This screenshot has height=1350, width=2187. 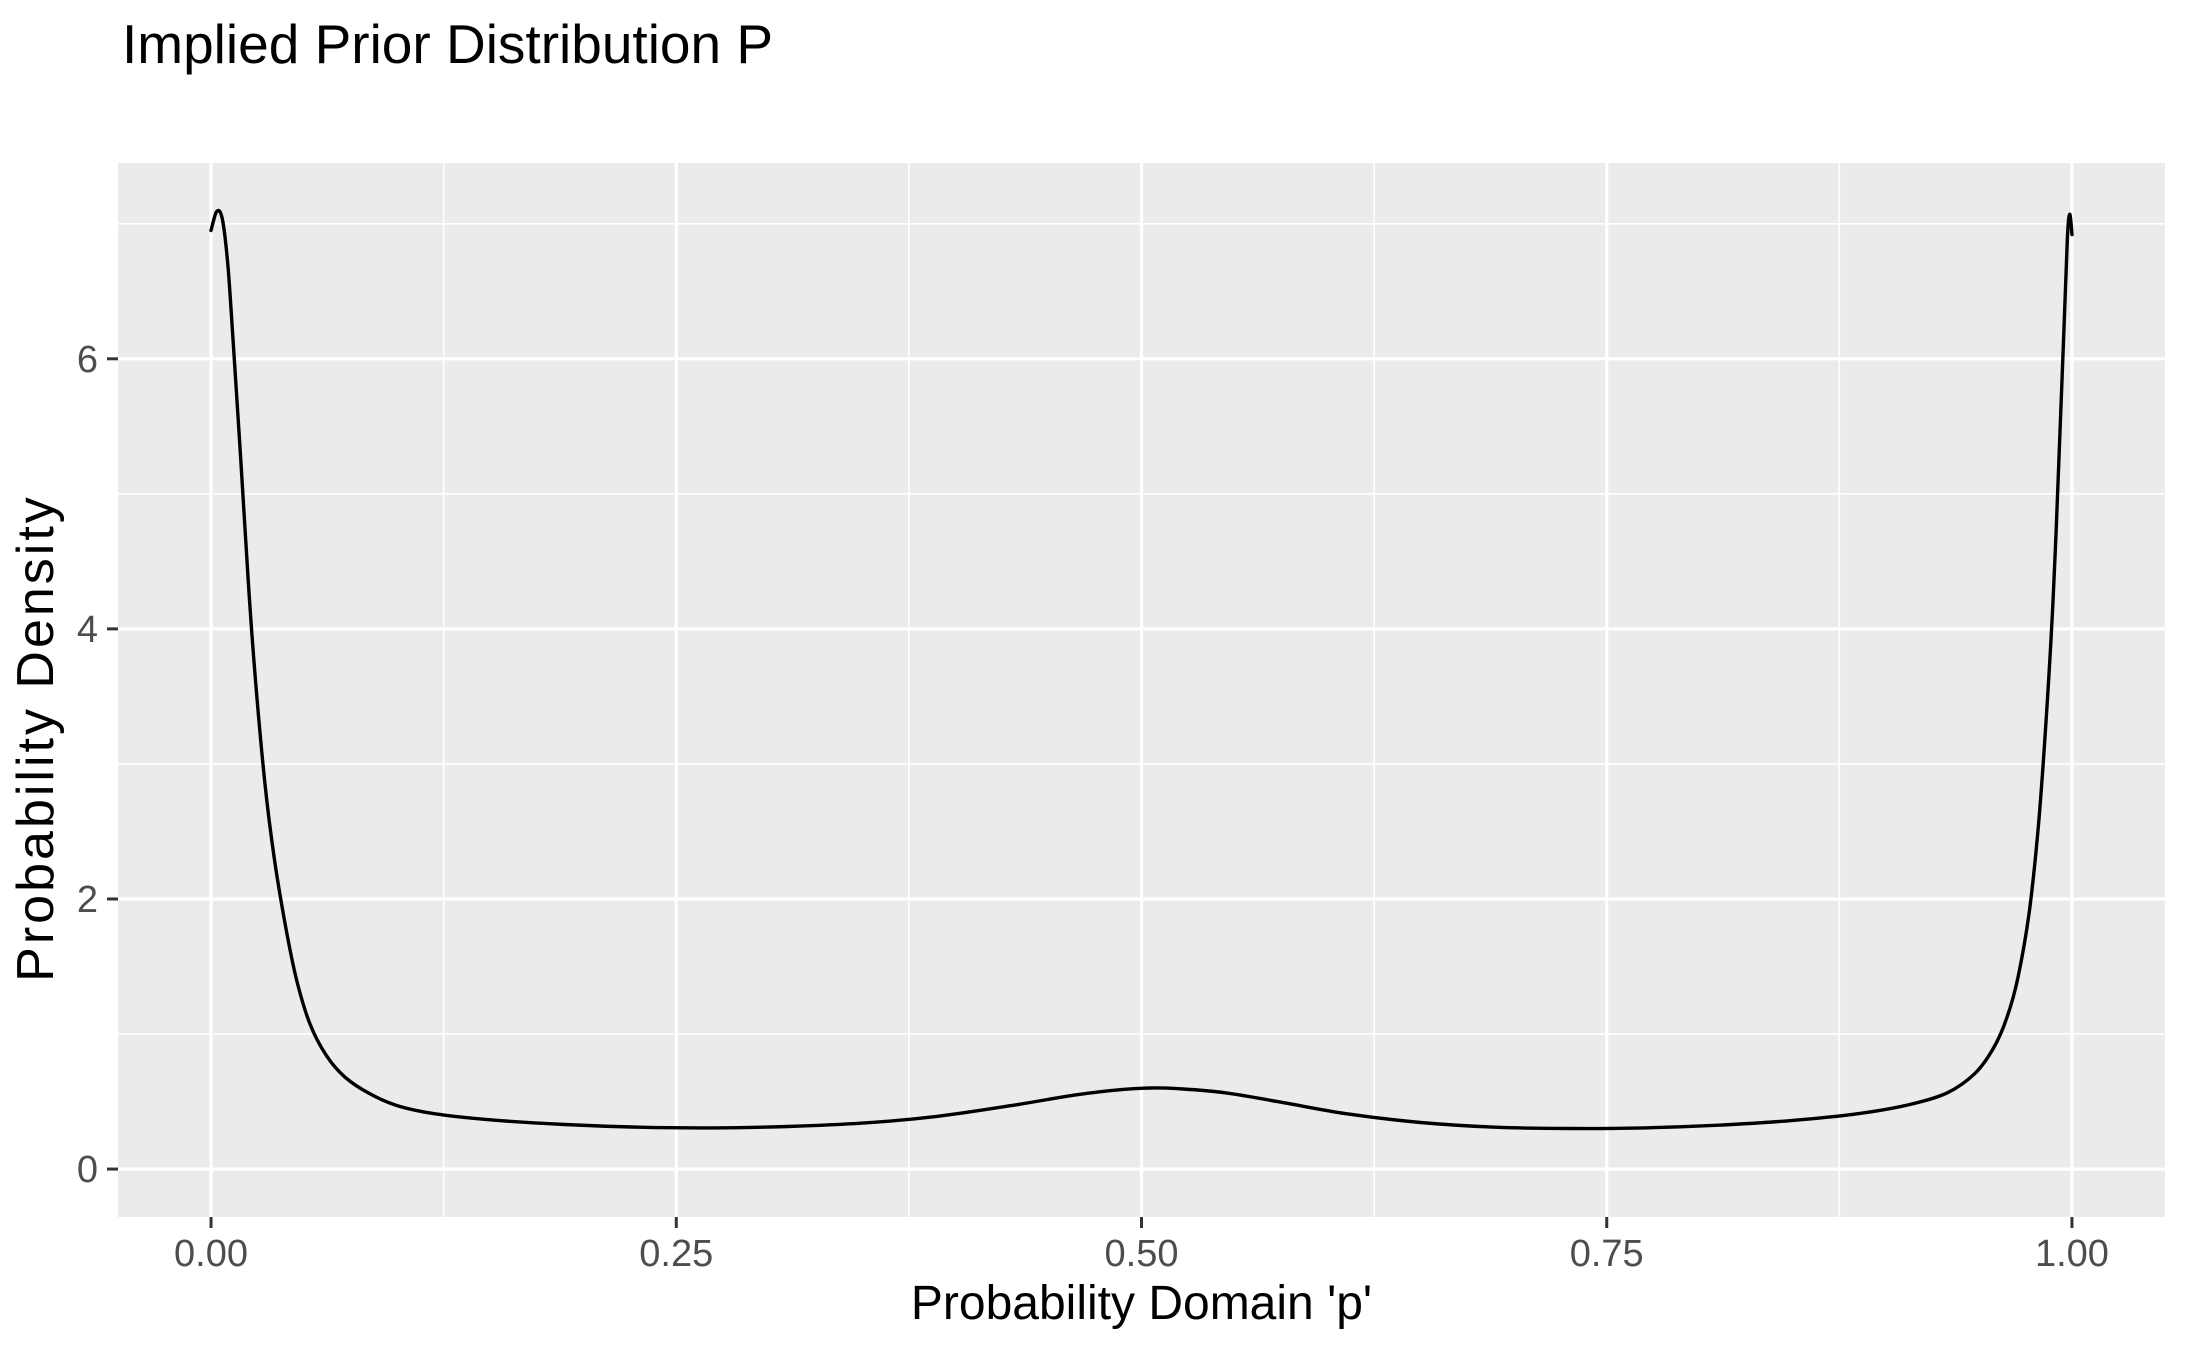 I want to click on x-tick-label: 0.75, so click(x=1607, y=1254).